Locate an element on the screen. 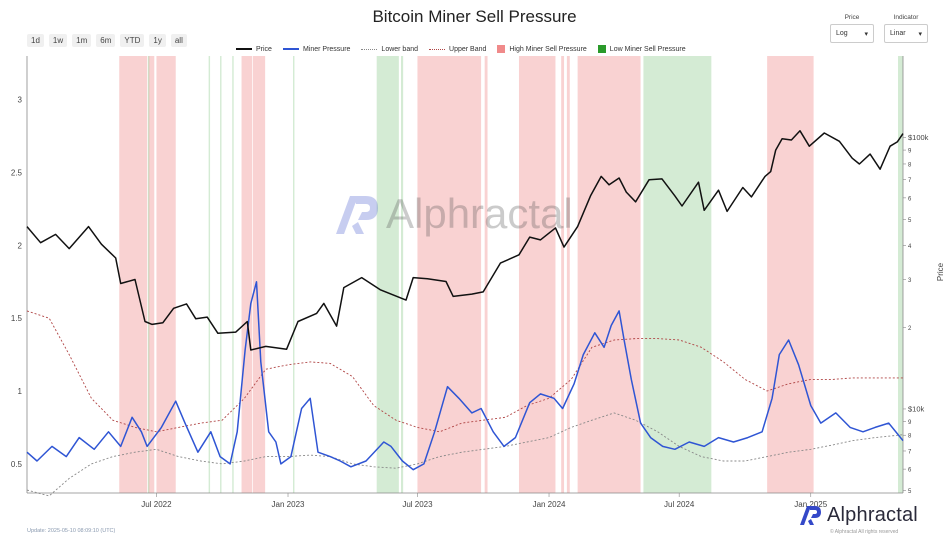 Image resolution: width=949 pixels, height=542 pixels. legend-swatch-miner-pressure is located at coordinates (290, 49).